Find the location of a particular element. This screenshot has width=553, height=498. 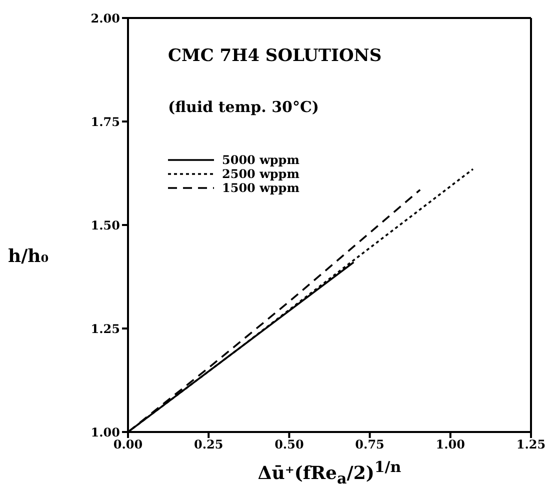

legend-label: 2500 wppm is located at coordinates (261, 174).